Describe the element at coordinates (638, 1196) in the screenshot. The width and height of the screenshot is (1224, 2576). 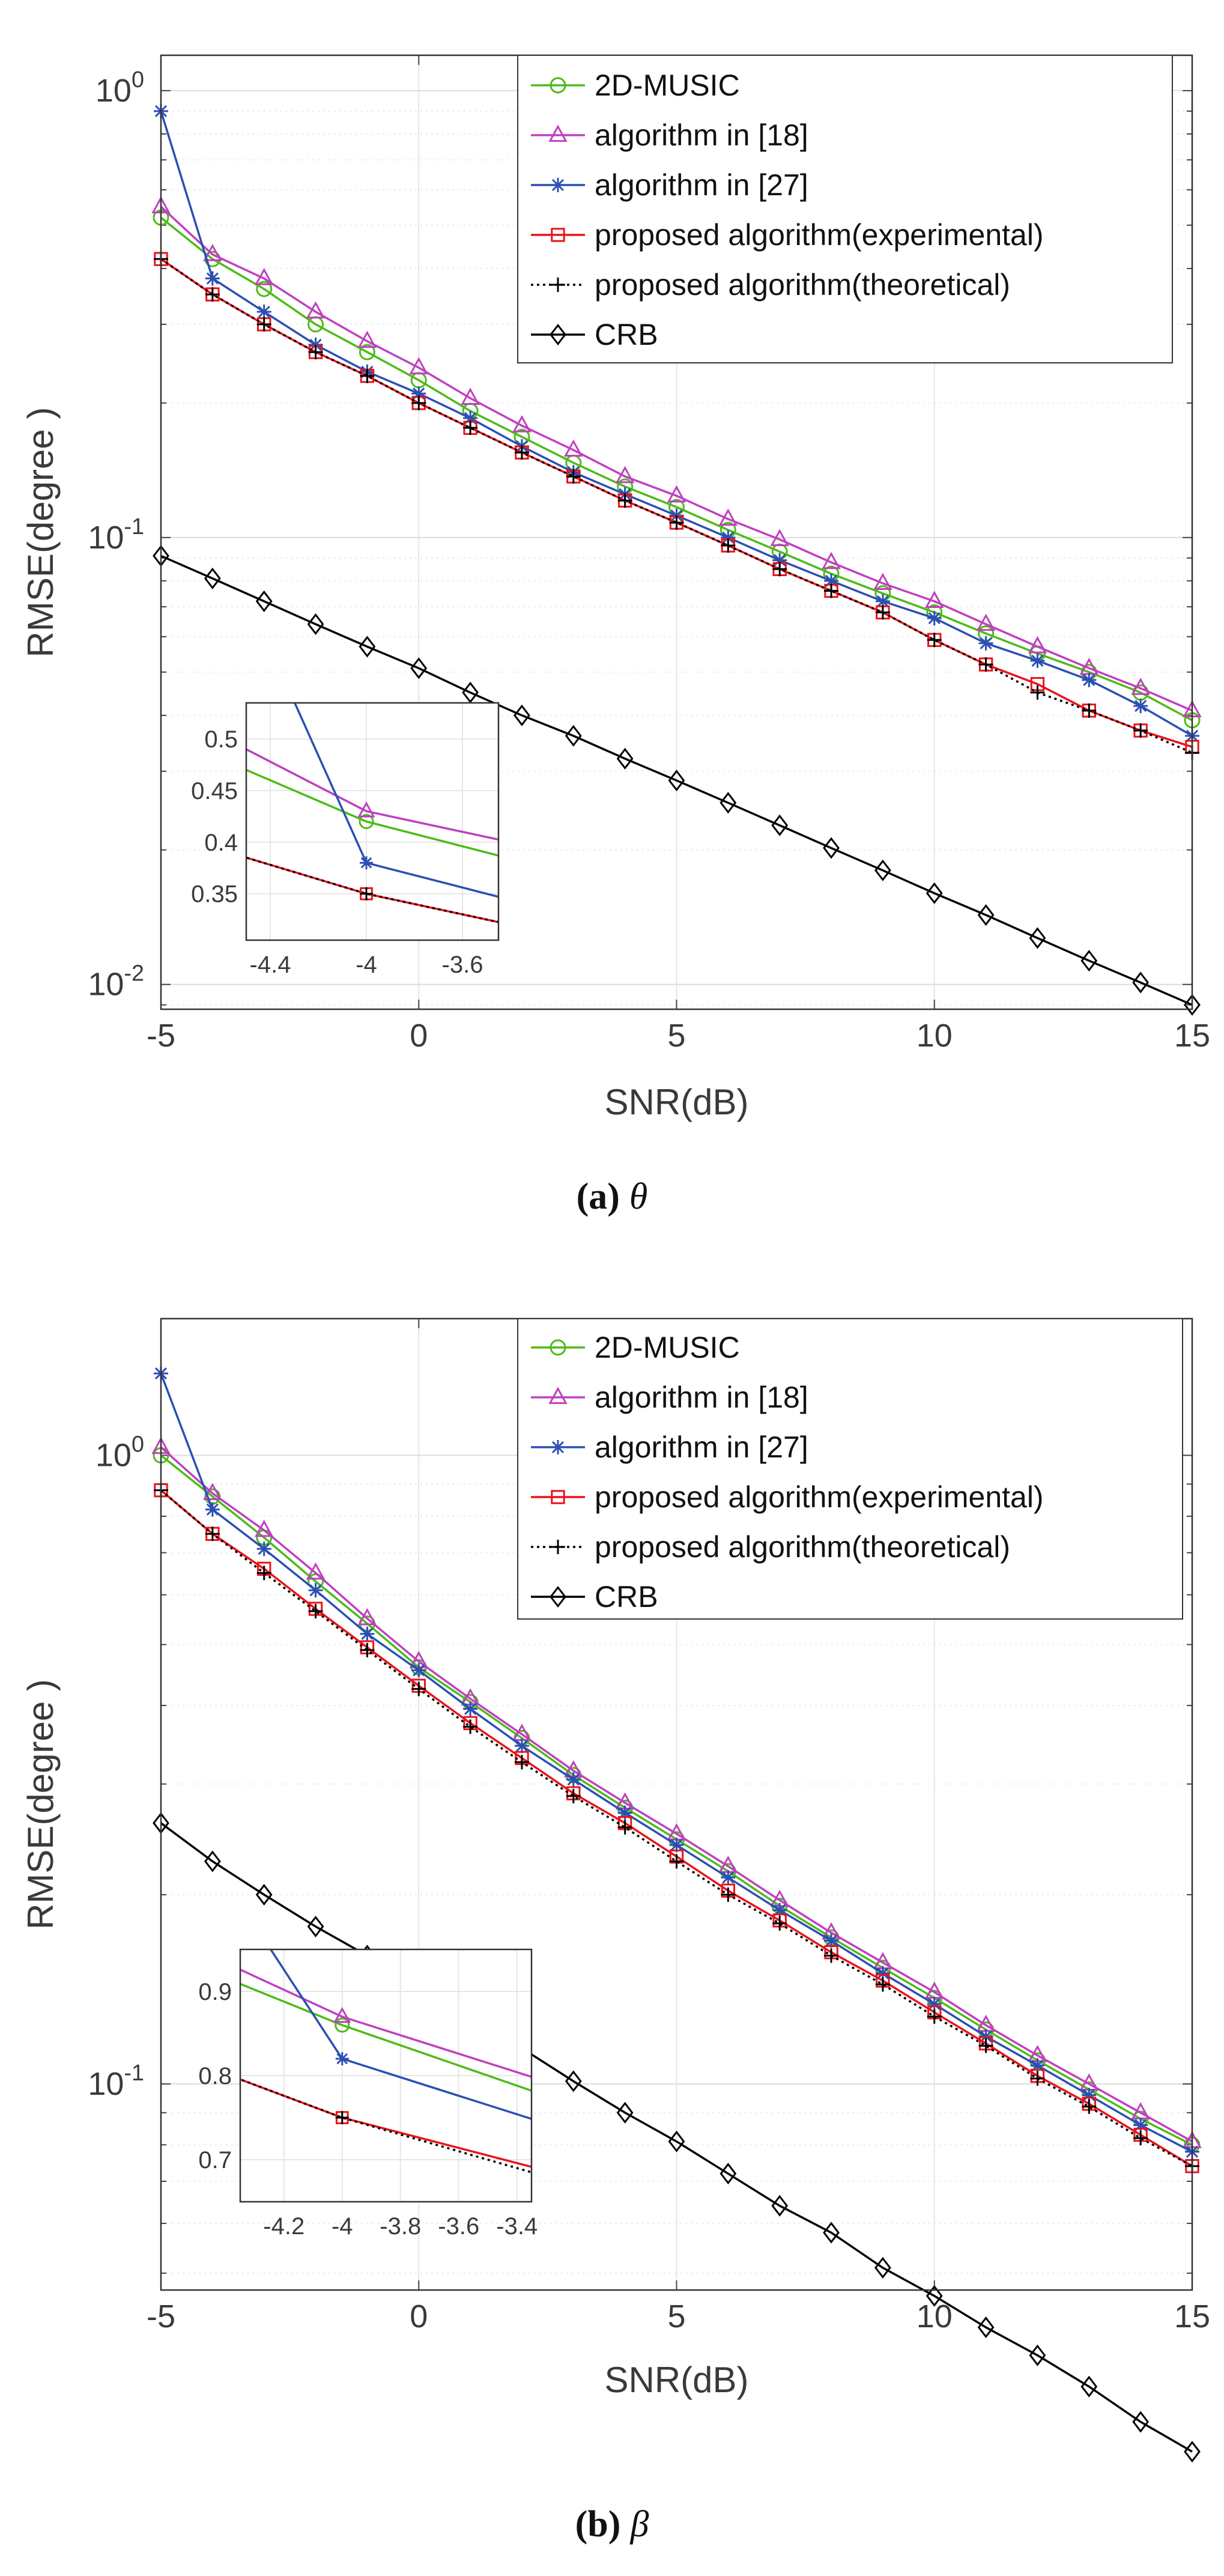
I see `caption-a-symbol: θ` at that location.